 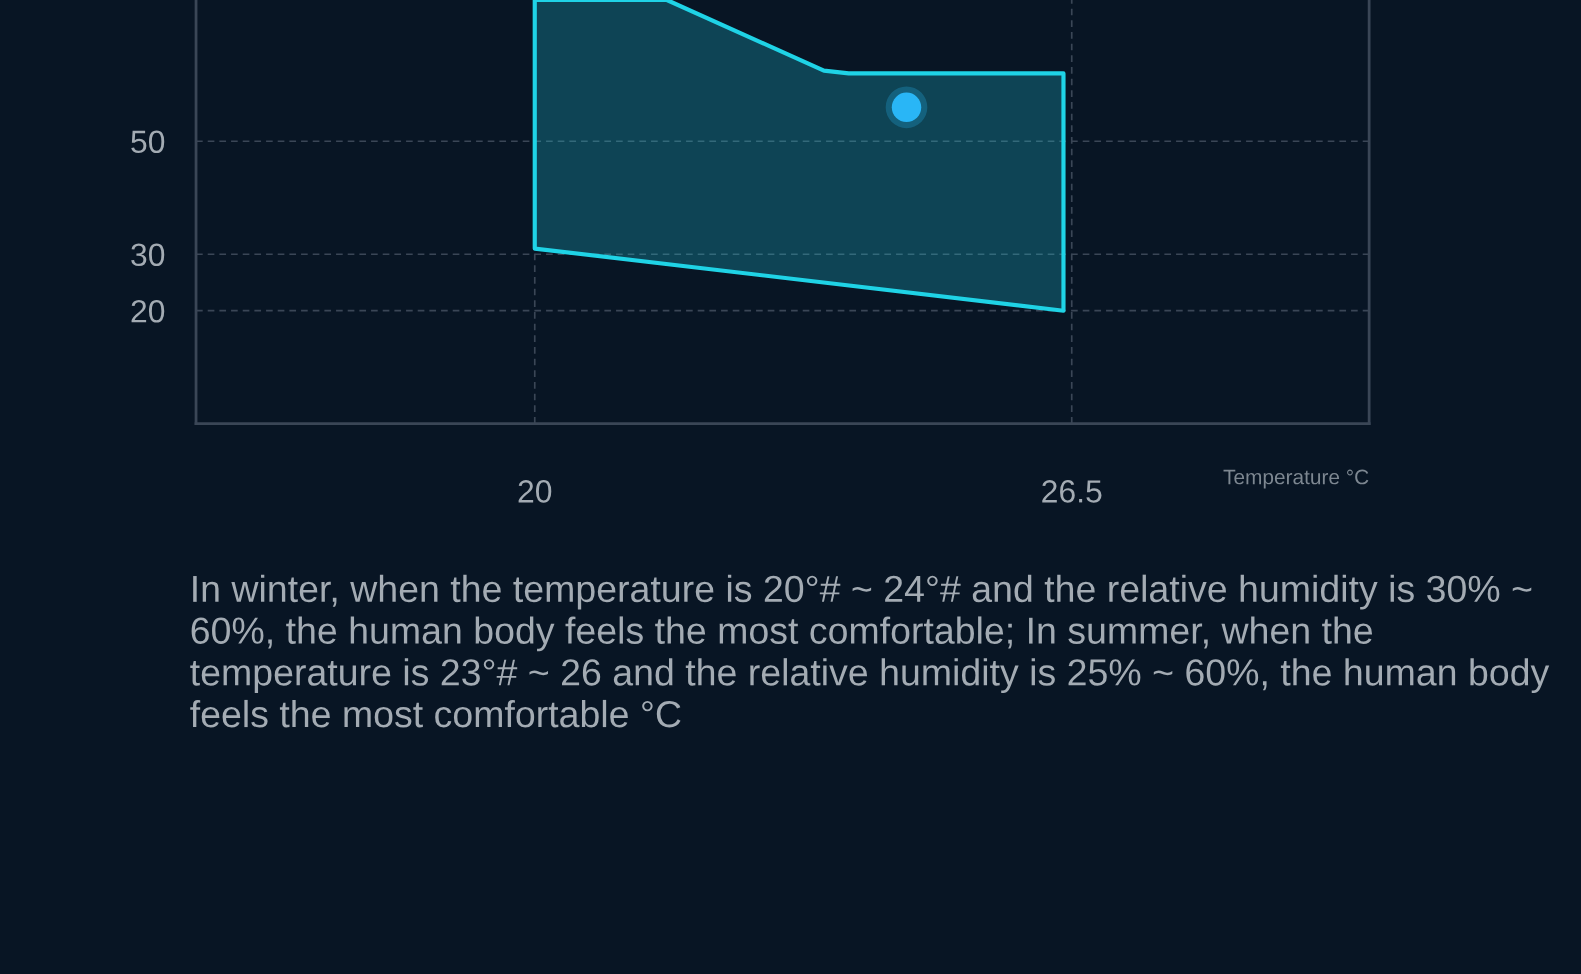 What do you see at coordinates (148, 255) in the screenshot?
I see `y-tick-label: 30` at bounding box center [148, 255].